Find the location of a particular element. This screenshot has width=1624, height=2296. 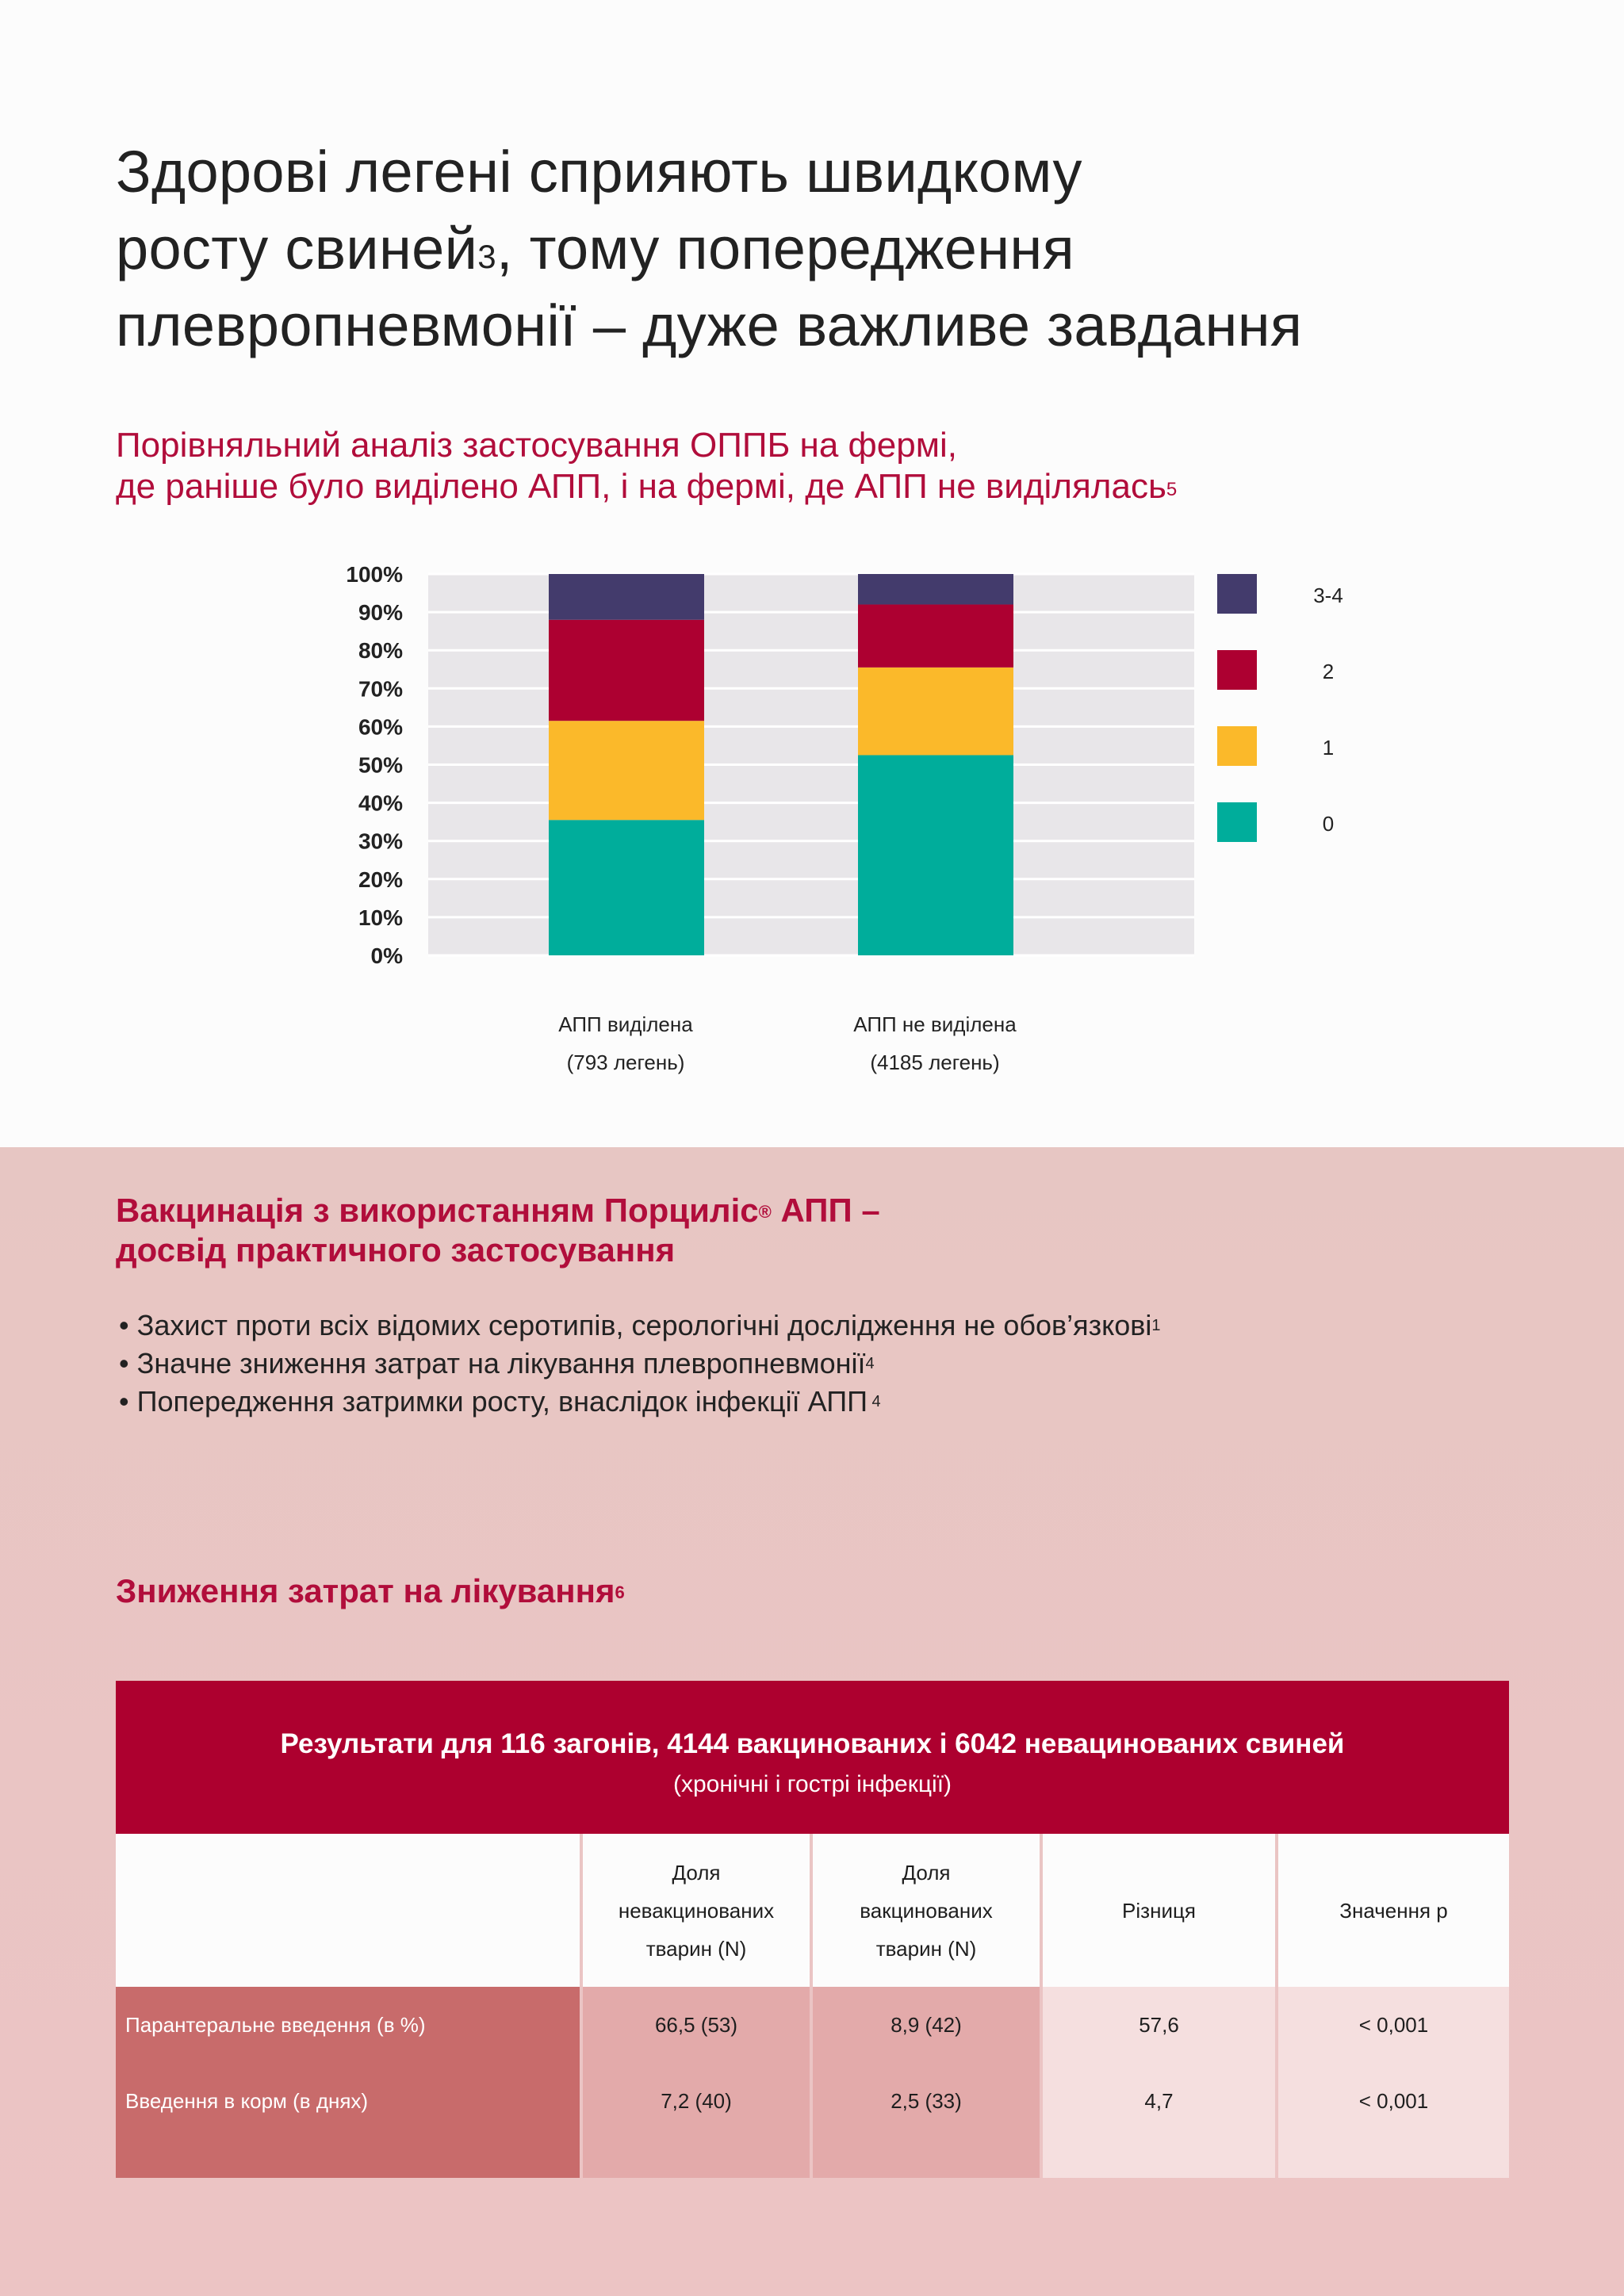

category-label-2: АПП не виділена (4185 легень) is located at coordinates (935, 1043).